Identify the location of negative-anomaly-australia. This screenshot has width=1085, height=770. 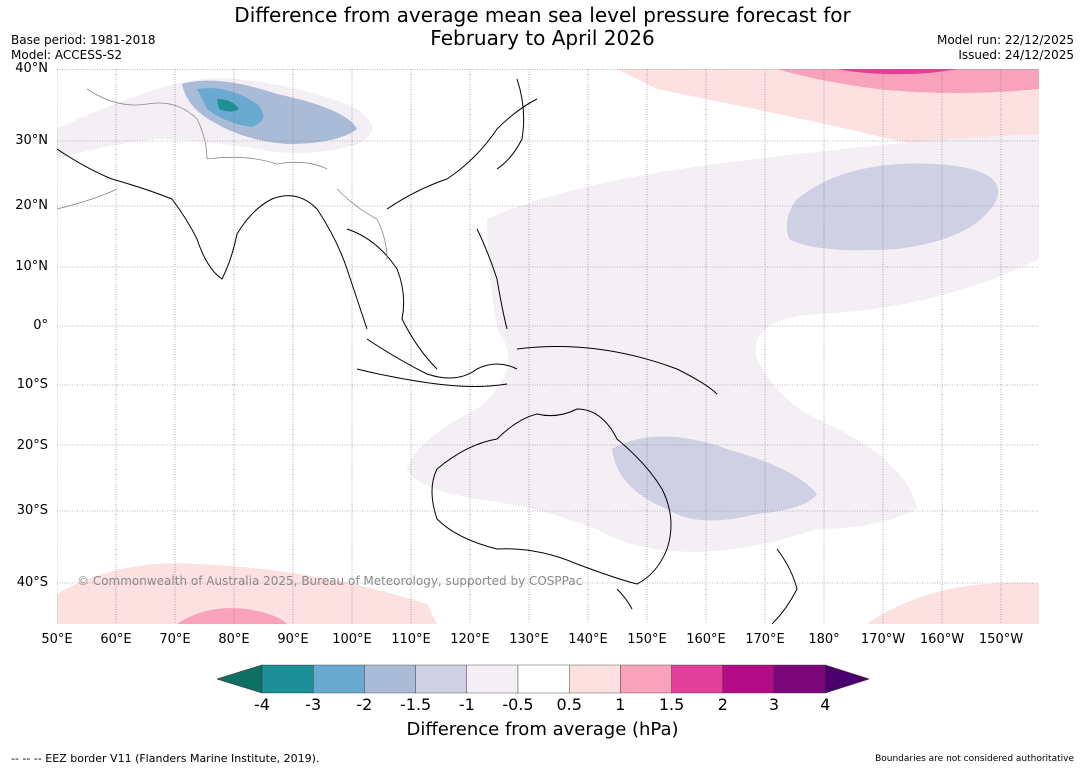
(714, 478).